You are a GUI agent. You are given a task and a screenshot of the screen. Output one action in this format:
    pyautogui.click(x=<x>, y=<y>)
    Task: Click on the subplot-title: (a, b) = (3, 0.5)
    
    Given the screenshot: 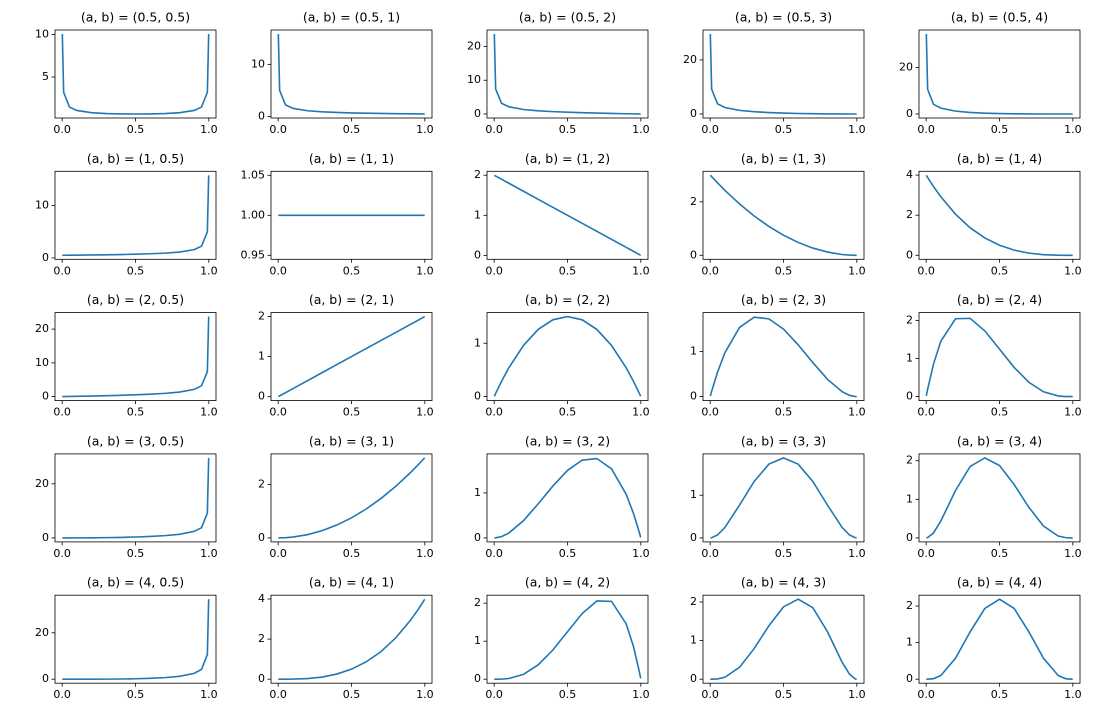 What is the action you would take?
    pyautogui.click(x=135, y=440)
    